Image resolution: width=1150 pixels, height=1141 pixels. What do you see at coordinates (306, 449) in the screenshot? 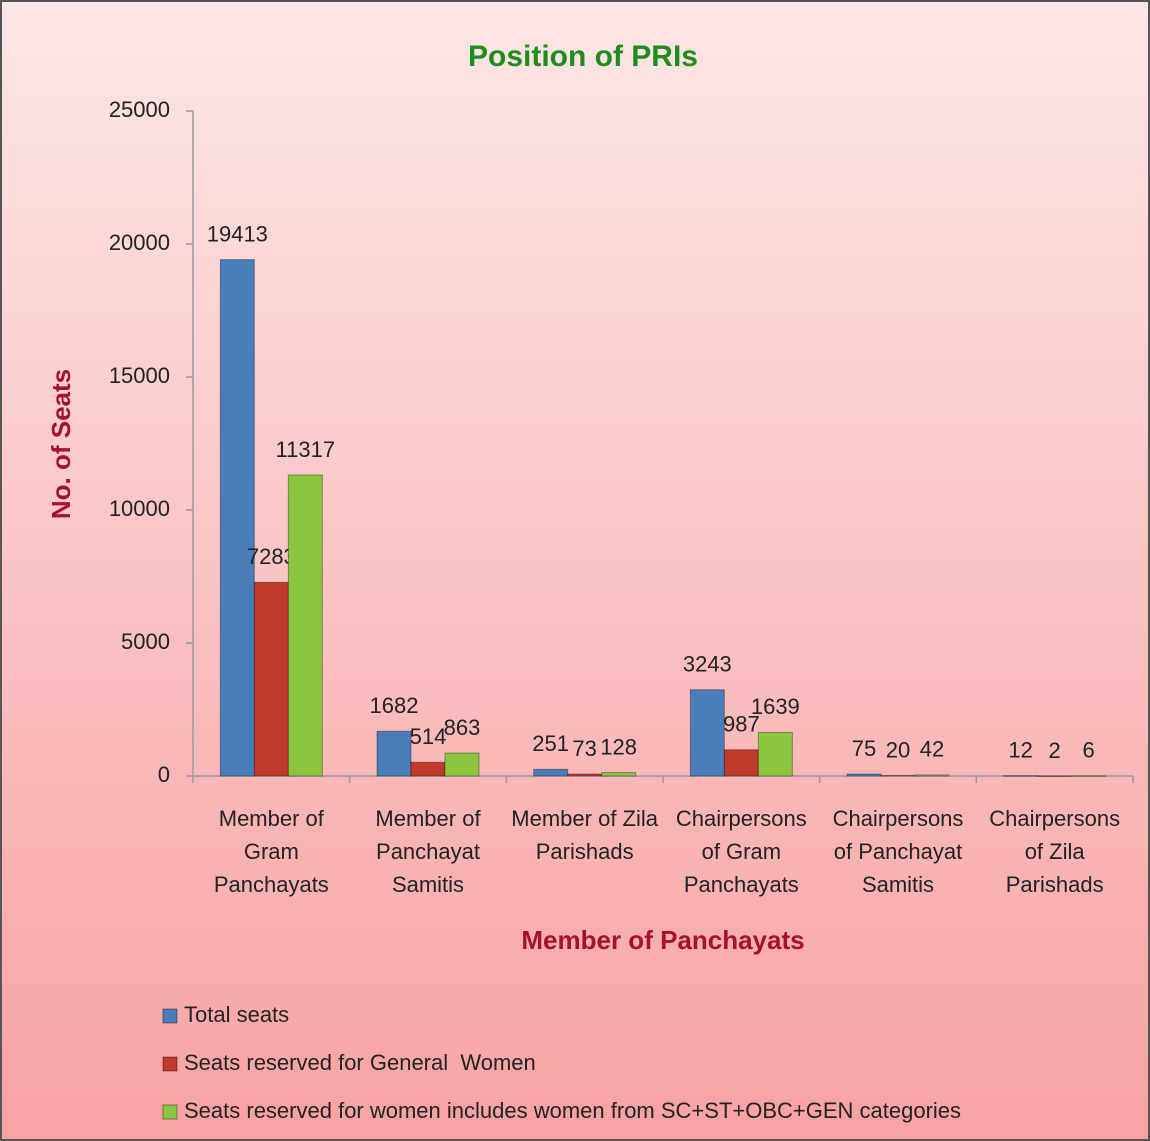
I see `data-label: 11317` at bounding box center [306, 449].